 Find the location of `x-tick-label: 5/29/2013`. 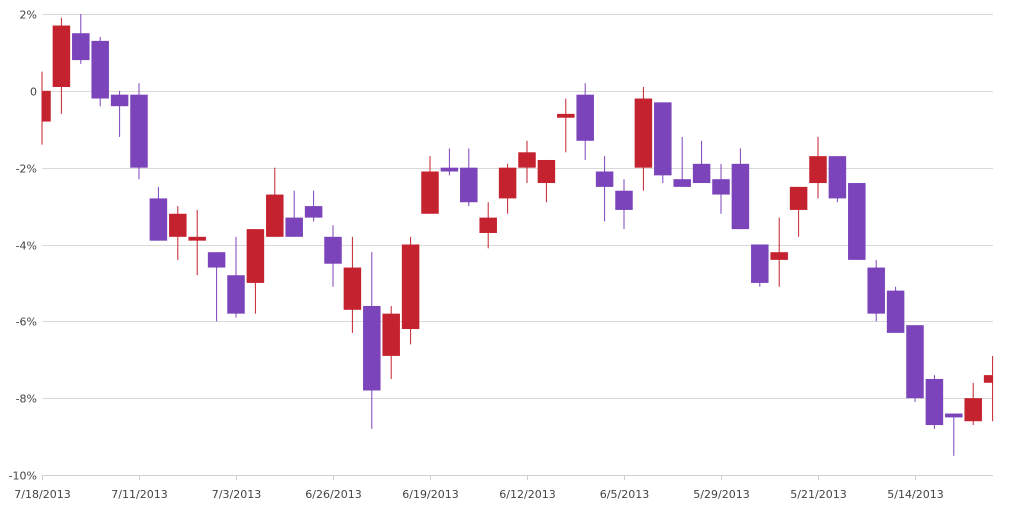

x-tick-label: 5/29/2013 is located at coordinates (721, 494).